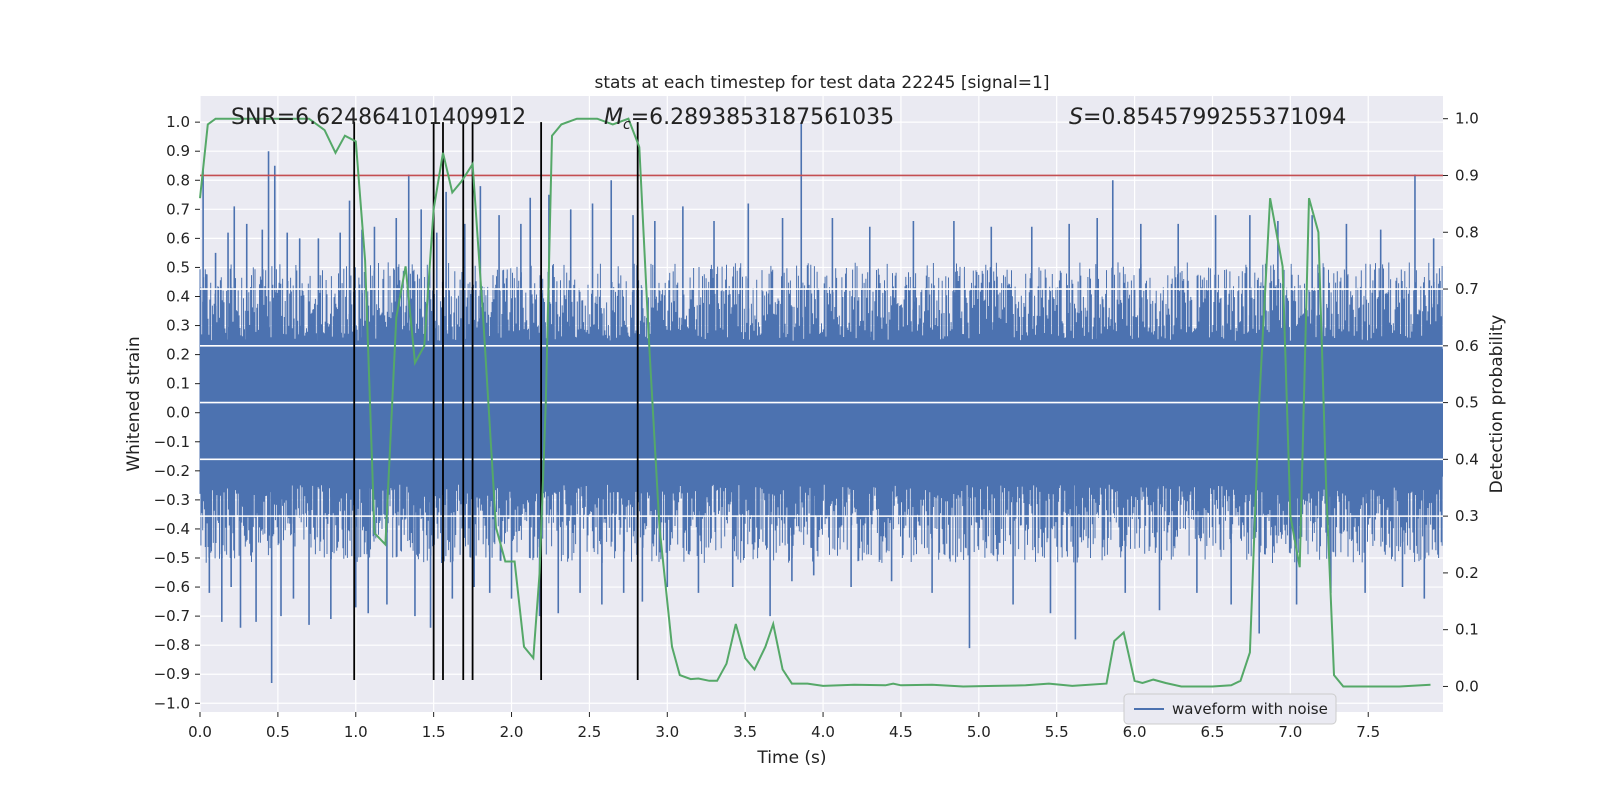 The image size is (1600, 800). I want to click on y-left-tick-label: −0.3, so click(172, 500).